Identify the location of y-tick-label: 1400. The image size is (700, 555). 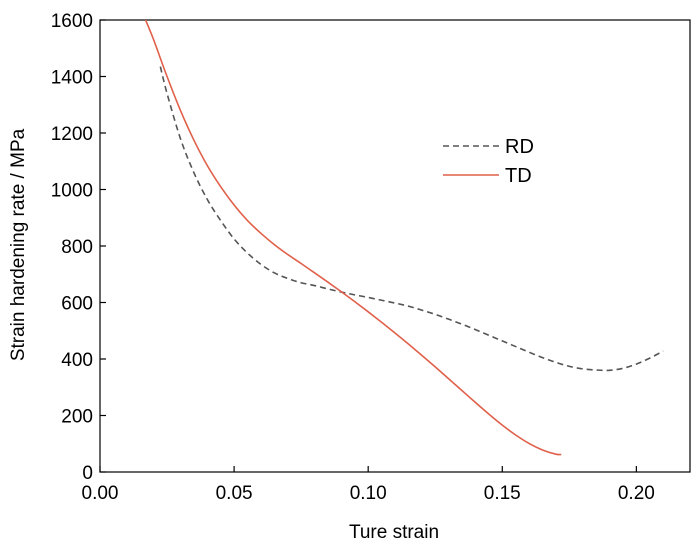
(72, 78).